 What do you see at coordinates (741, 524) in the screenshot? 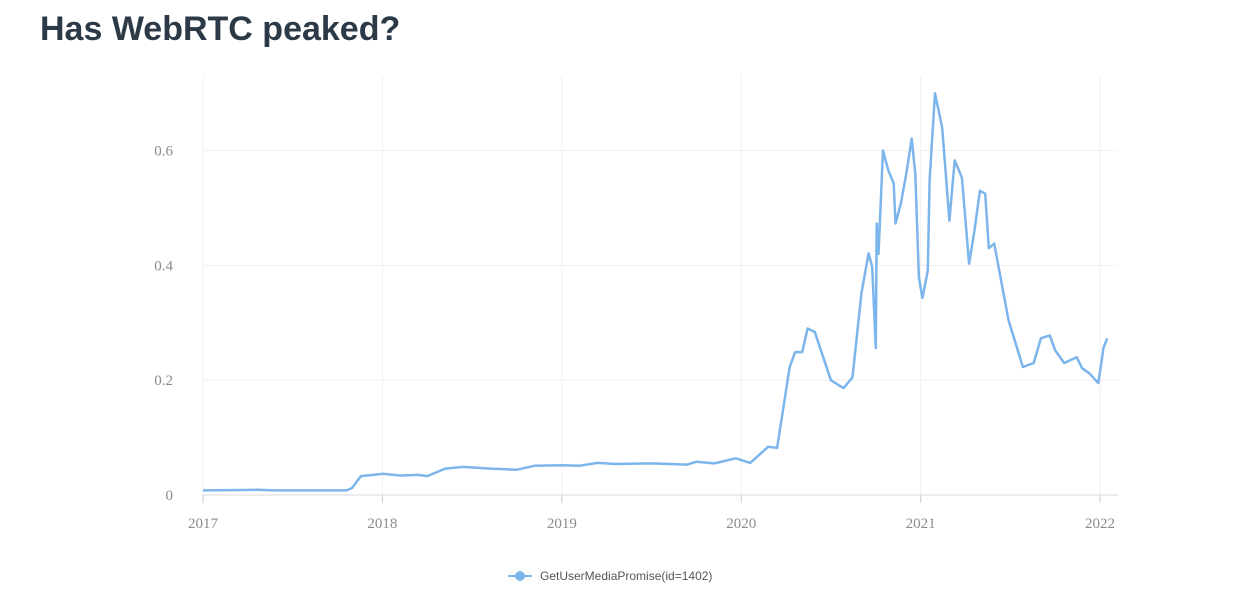
I see `x-tick-label: 2020` at bounding box center [741, 524].